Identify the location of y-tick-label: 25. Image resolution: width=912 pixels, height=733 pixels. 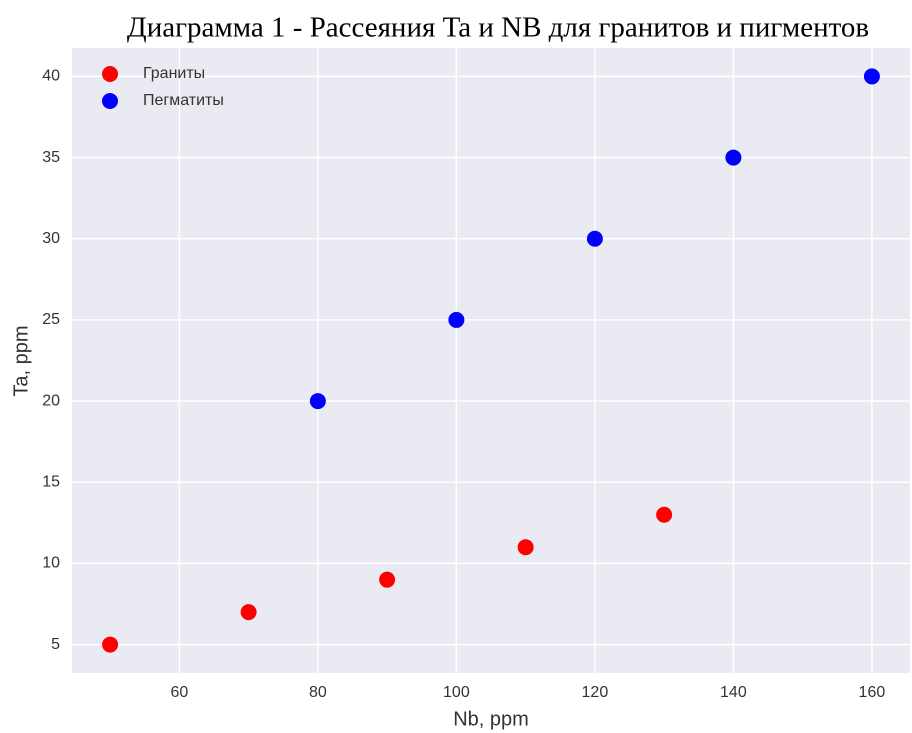
(51, 319).